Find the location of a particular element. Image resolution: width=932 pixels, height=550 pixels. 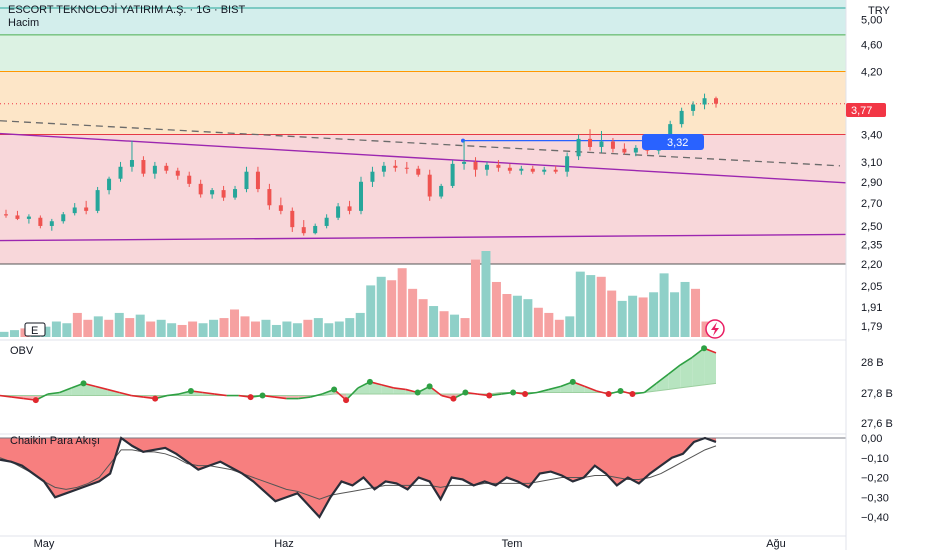

time-axis: May Haz Tem Ağu is located at coordinates (483, 544).